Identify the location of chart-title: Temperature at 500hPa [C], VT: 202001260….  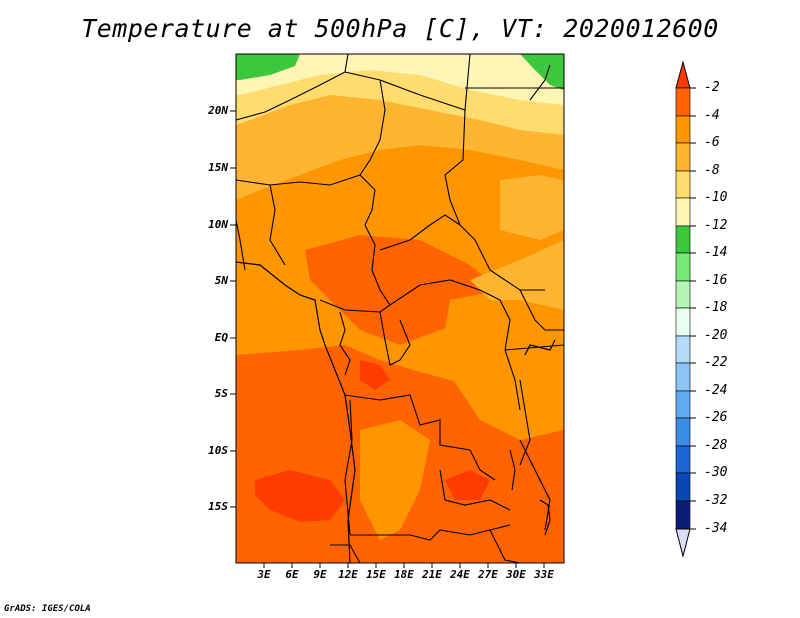
(400, 28).